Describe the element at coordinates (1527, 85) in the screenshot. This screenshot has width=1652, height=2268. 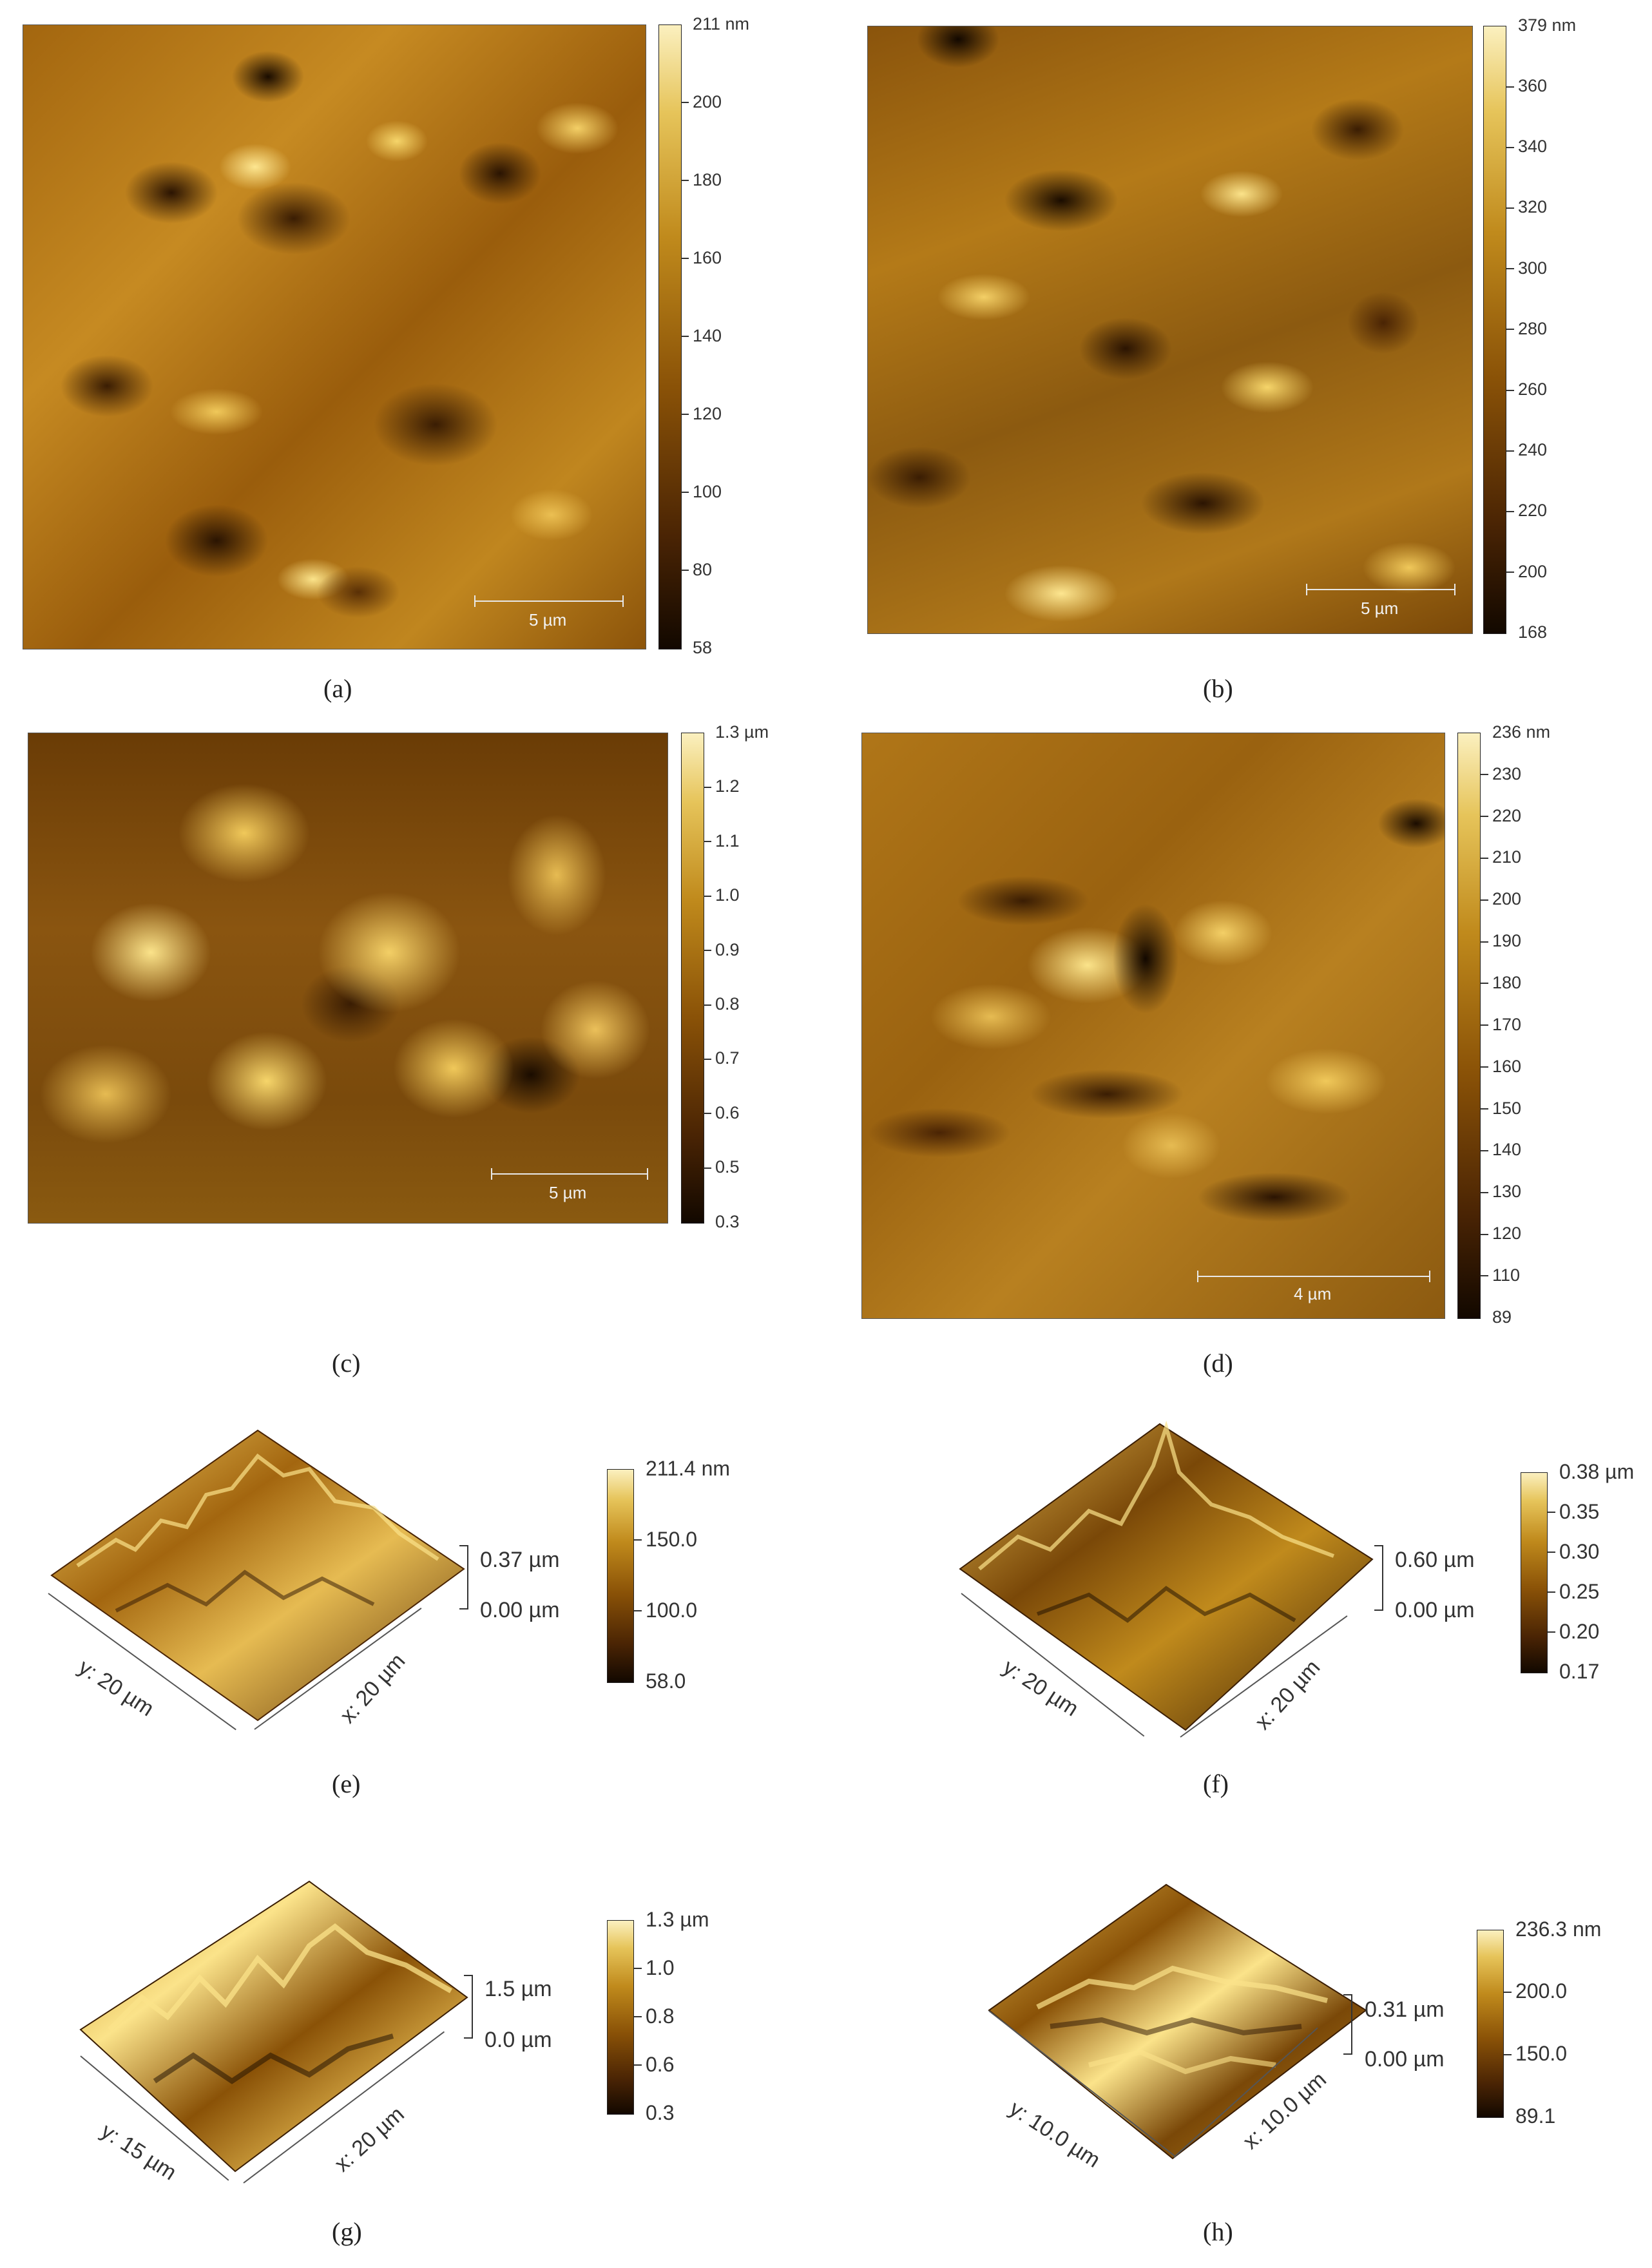
I see `colorbar-b-tick-1: 360` at that location.